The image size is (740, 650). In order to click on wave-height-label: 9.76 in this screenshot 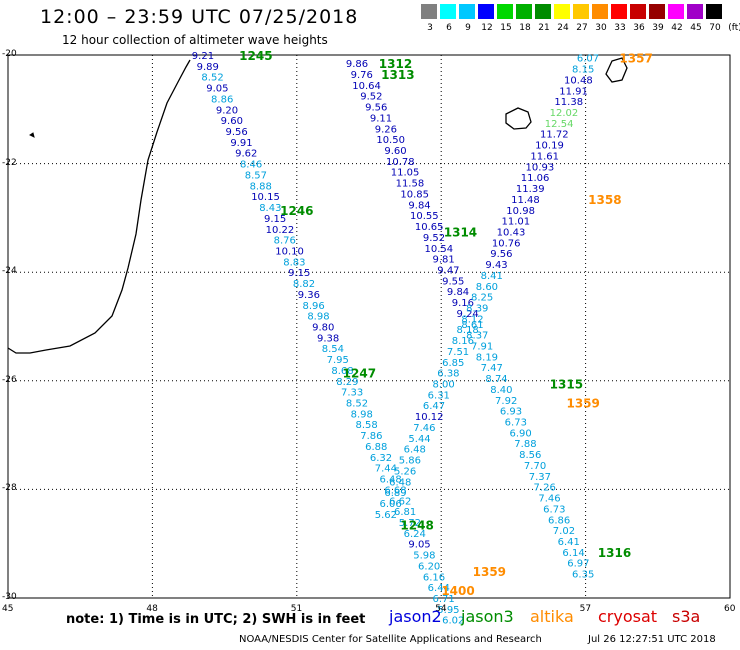, I will do `click(362, 75)`.